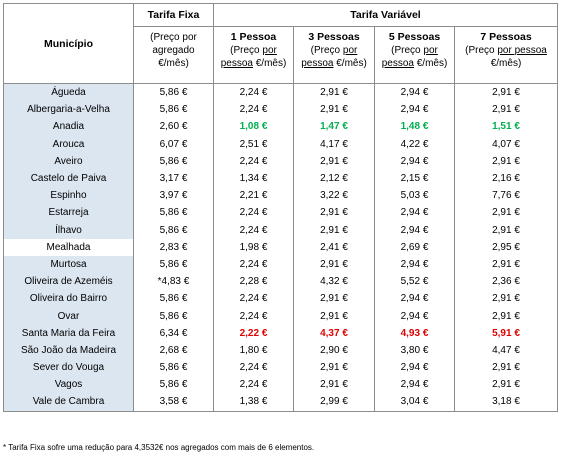 This screenshot has height=457, width=562. I want to click on header-cell: 5 Pessoas (Preço por pessoa €/mês), so click(414, 55).